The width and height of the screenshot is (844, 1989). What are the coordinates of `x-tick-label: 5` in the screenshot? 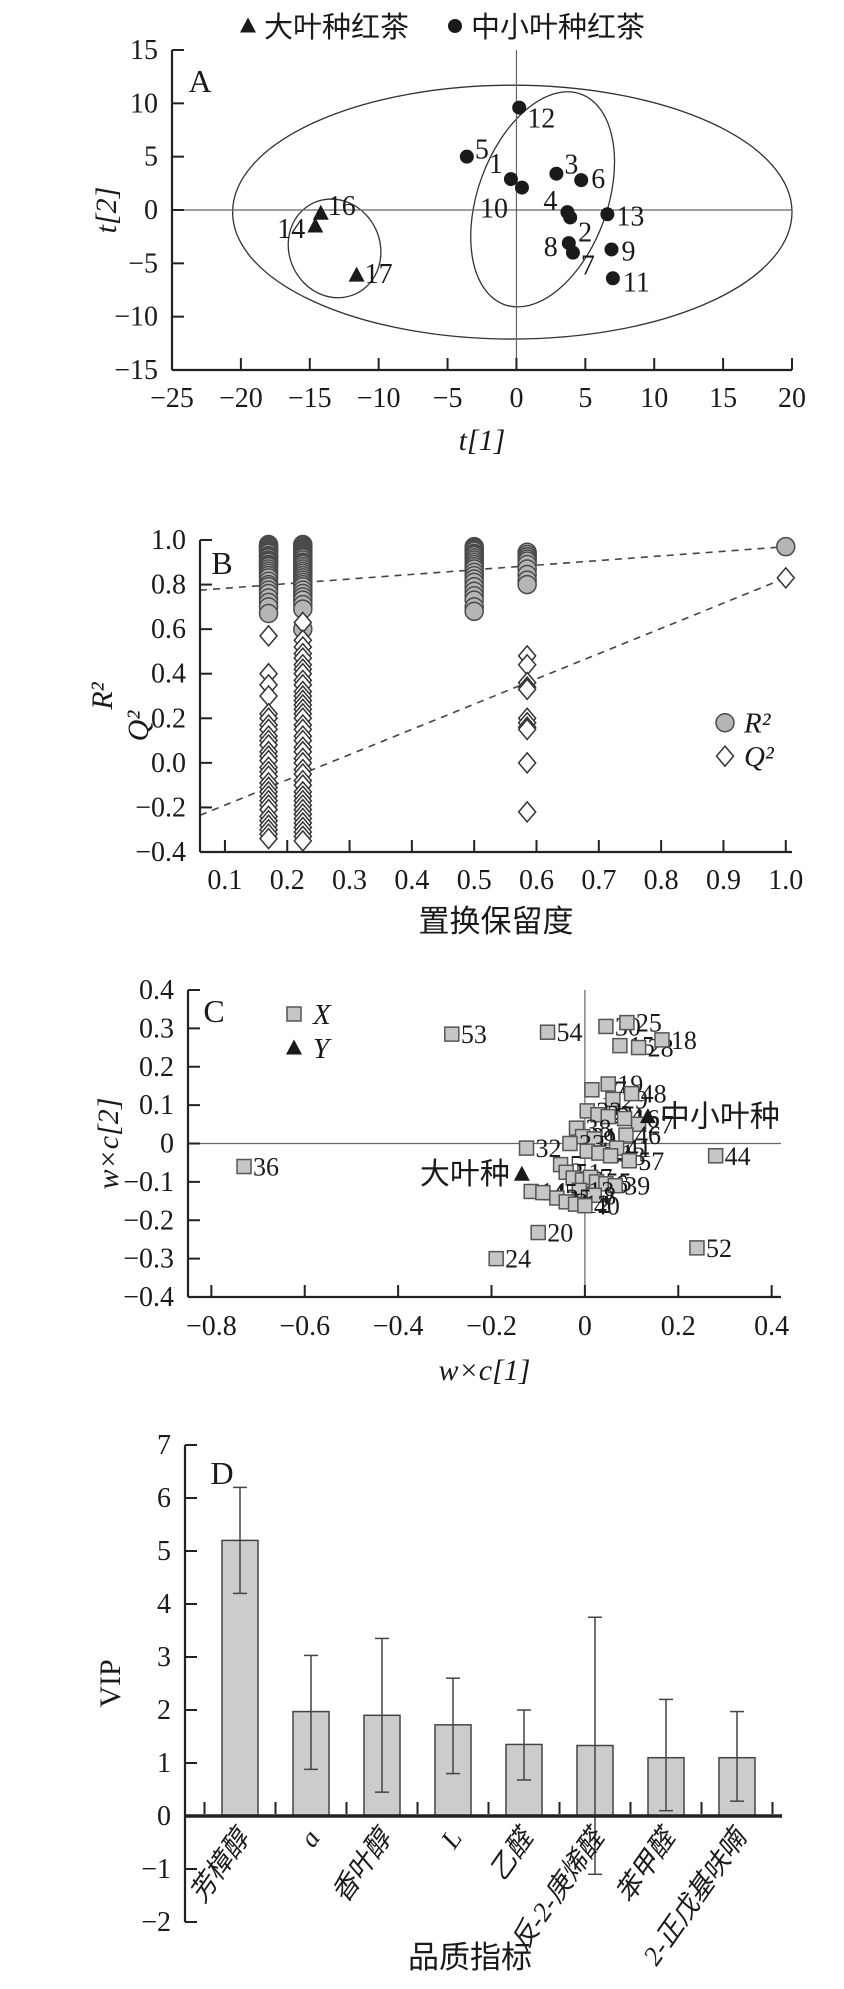 It's located at (585, 398).